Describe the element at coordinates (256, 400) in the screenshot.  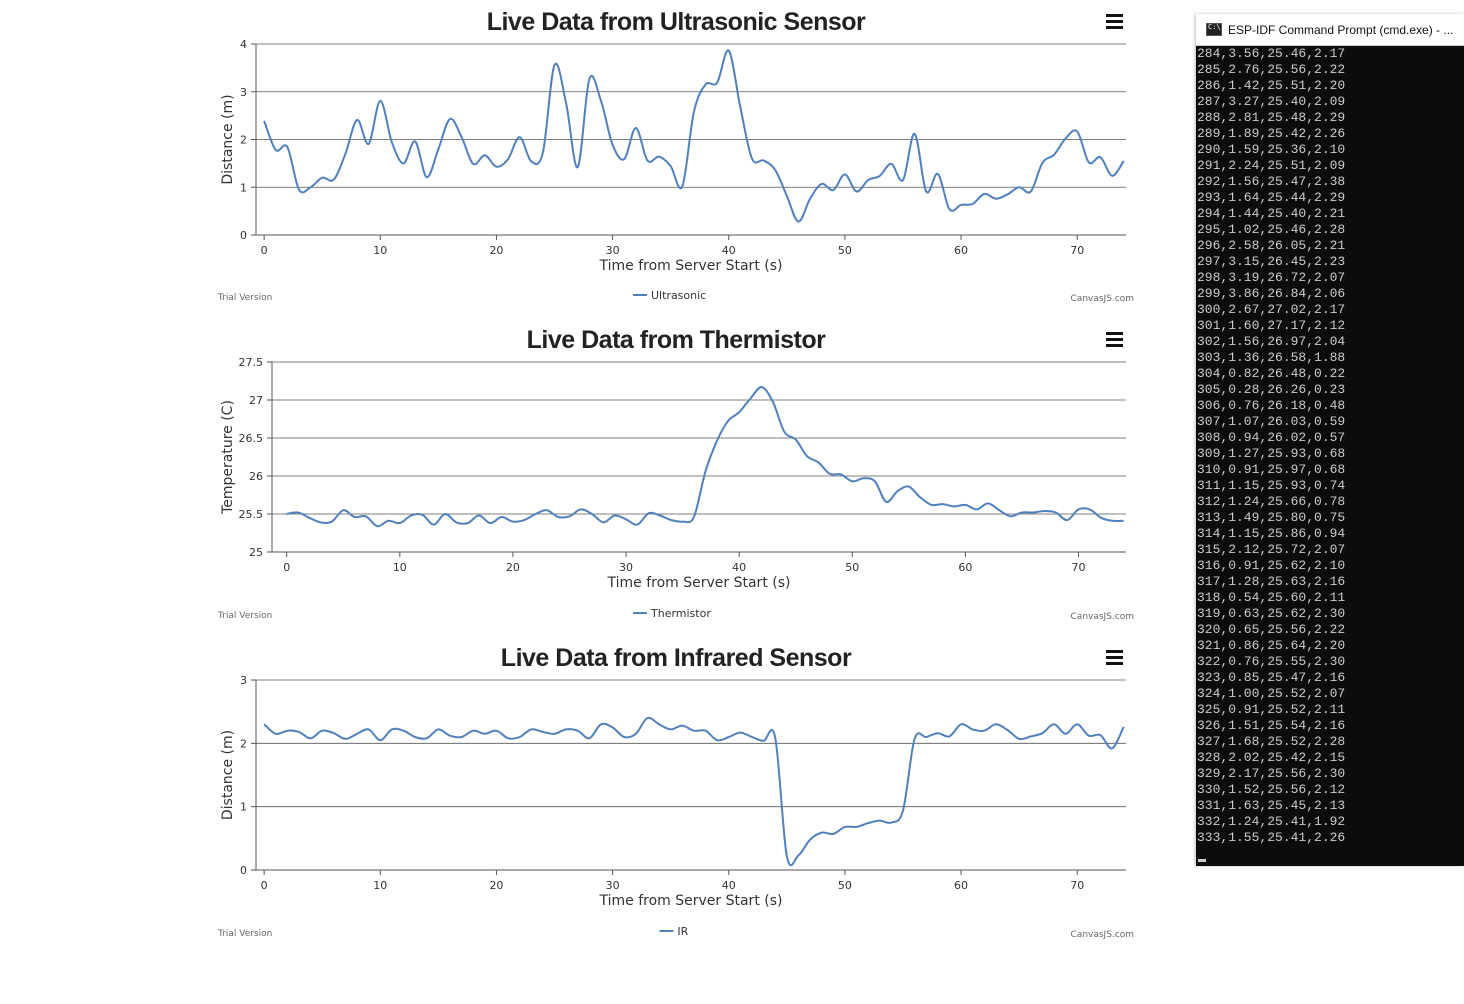
I see `y-tick-label: 27` at that location.